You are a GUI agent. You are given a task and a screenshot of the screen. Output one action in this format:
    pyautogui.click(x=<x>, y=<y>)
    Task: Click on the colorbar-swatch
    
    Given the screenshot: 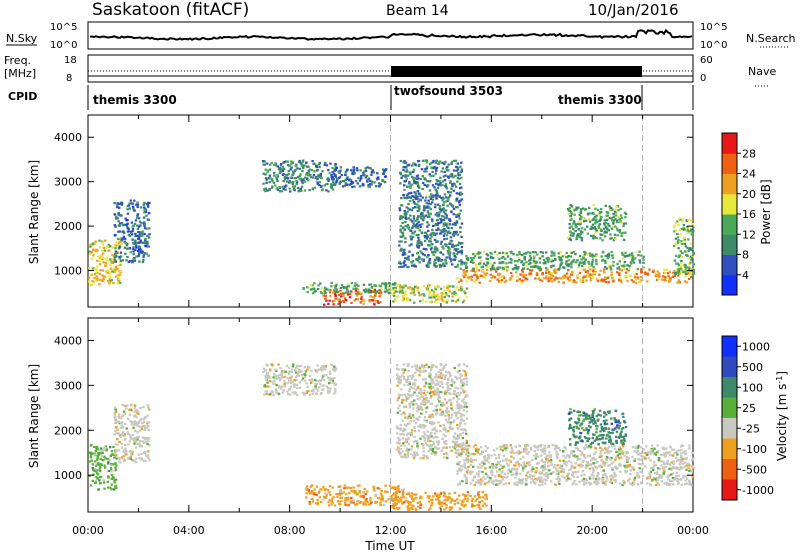 What is the action you would take?
    pyautogui.click(x=729, y=265)
    